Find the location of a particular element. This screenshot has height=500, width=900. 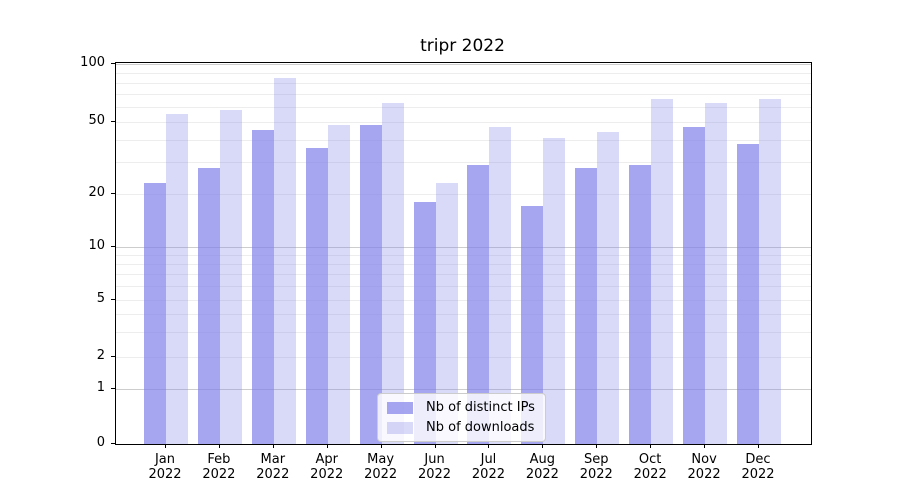

x-axis-tick-label-sep: Sep 2022 is located at coordinates (596, 467).